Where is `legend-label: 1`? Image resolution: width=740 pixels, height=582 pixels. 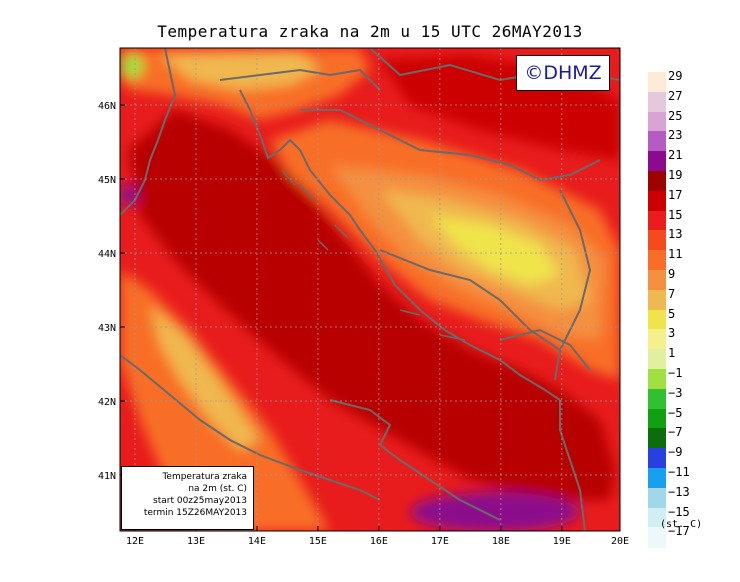 legend-label: 1 is located at coordinates (672, 353).